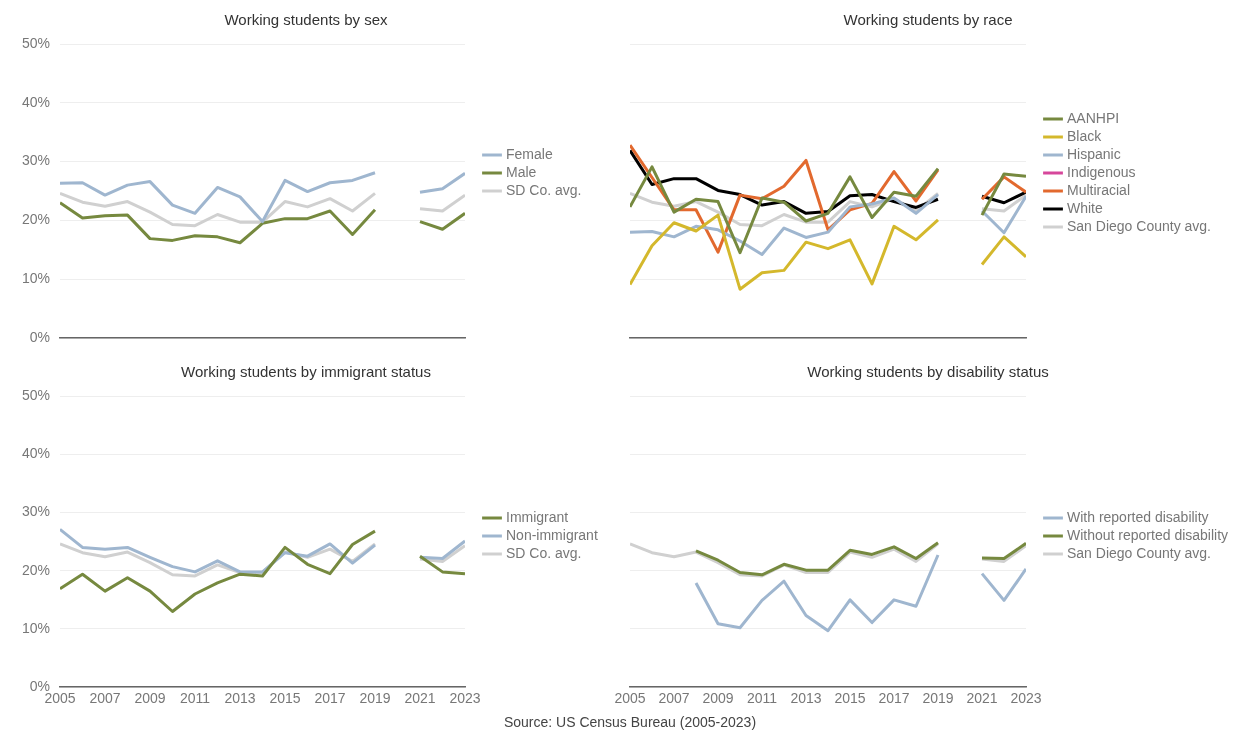 This screenshot has width=1260, height=733. Describe the element at coordinates (529, 153) in the screenshot. I see `legend-label: Female` at that location.